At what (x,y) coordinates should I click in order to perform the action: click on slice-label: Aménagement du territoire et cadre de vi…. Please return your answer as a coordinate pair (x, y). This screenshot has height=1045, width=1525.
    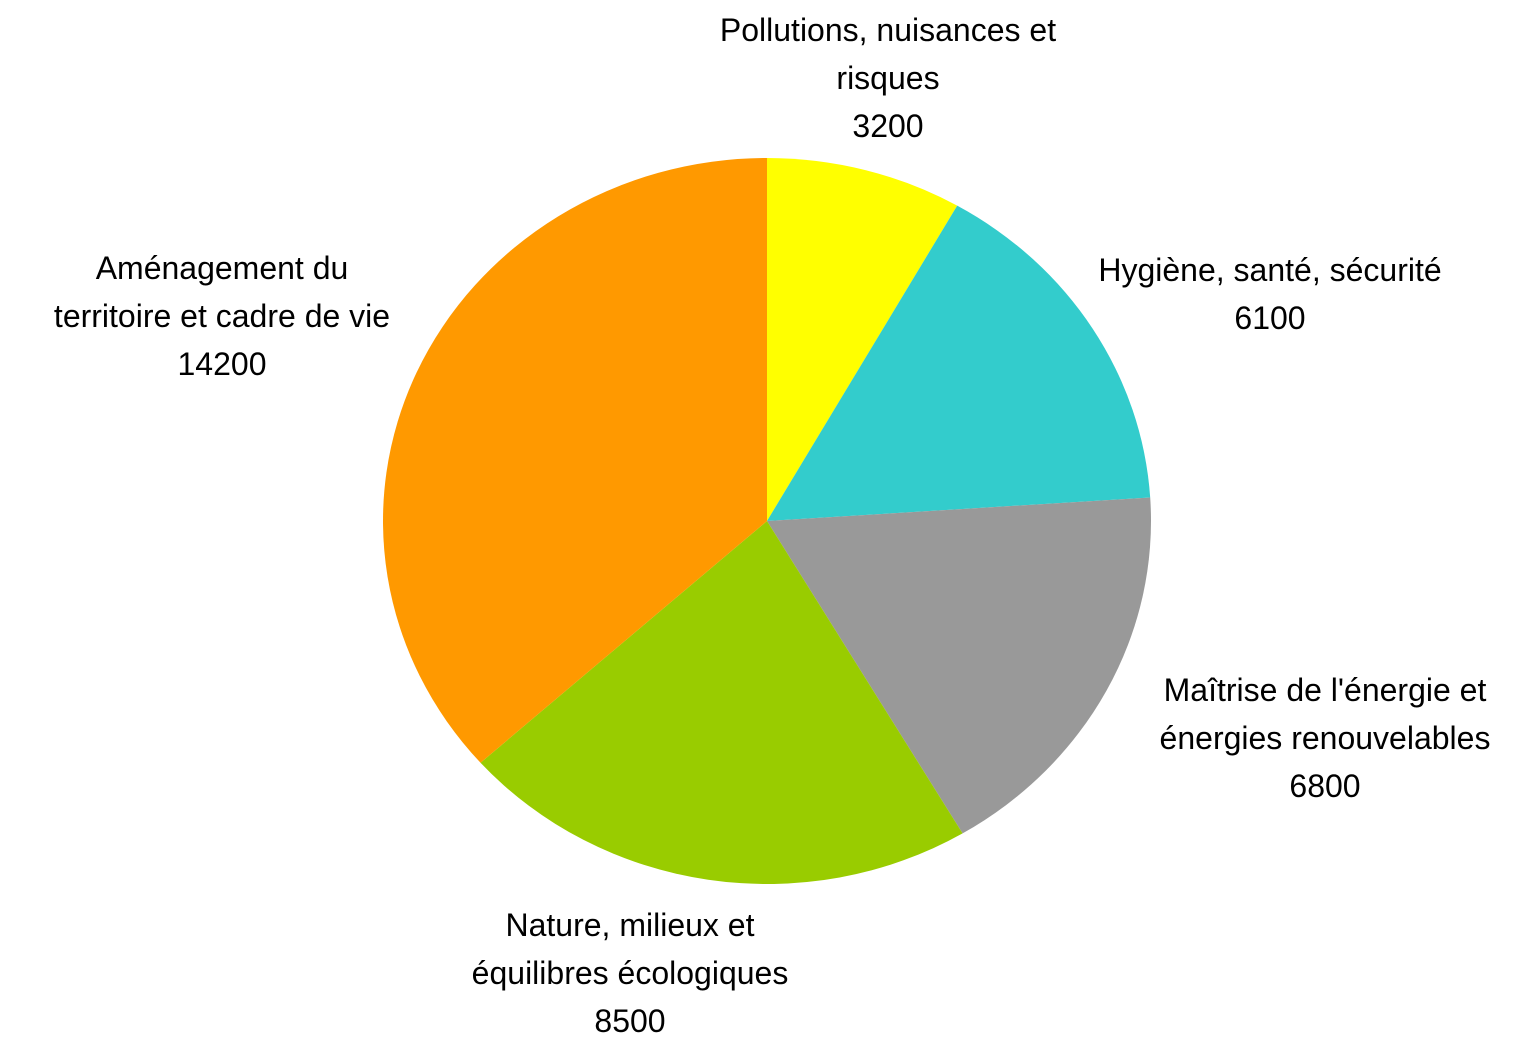
    Looking at the image, I should click on (222, 316).